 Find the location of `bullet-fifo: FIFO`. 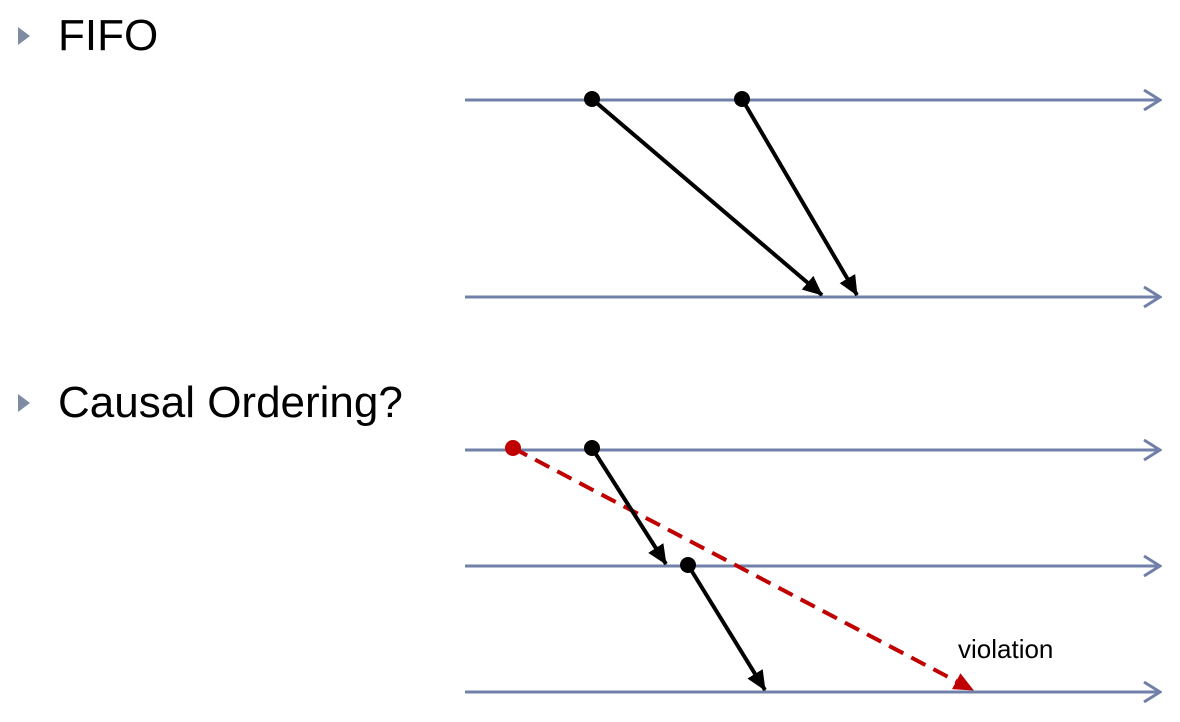

bullet-fifo: FIFO is located at coordinates (88, 36).